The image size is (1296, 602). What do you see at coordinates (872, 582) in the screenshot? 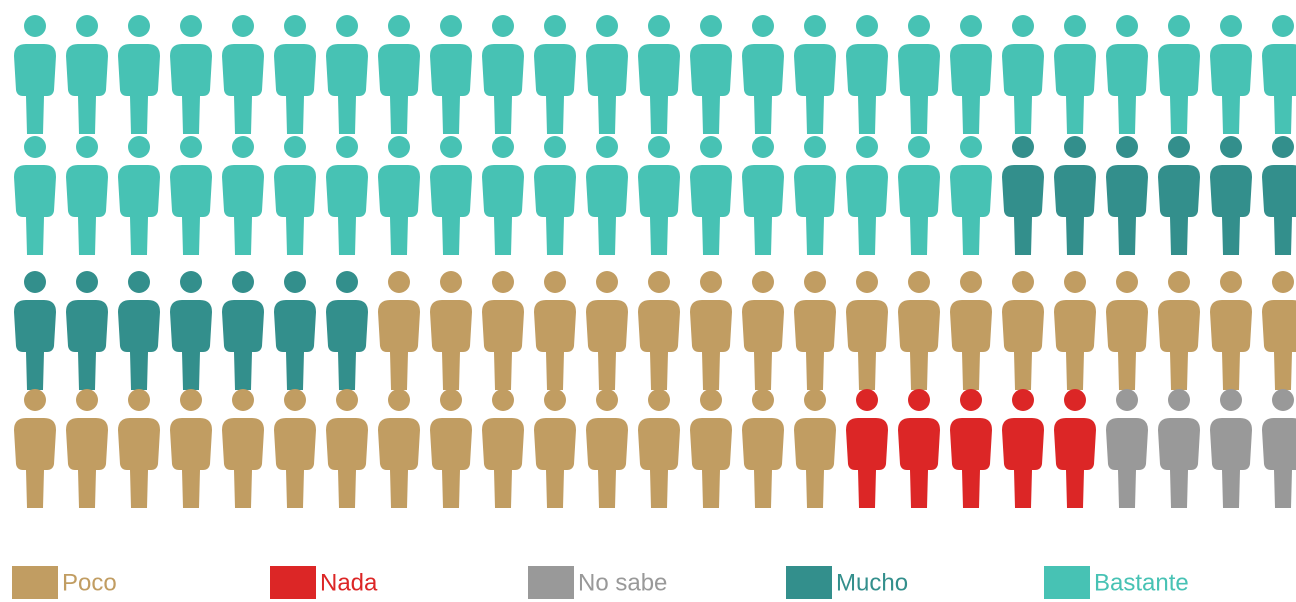
I see `legend-label: Mucho` at bounding box center [872, 582].